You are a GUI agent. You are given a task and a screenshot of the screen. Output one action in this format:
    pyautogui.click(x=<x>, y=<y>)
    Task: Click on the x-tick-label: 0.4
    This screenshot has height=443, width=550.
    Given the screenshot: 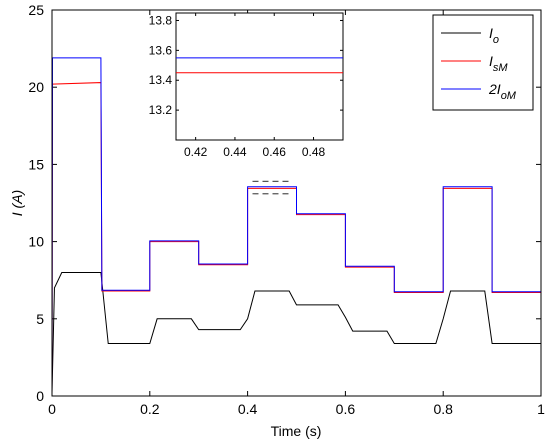 What is the action you would take?
    pyautogui.click(x=248, y=409)
    